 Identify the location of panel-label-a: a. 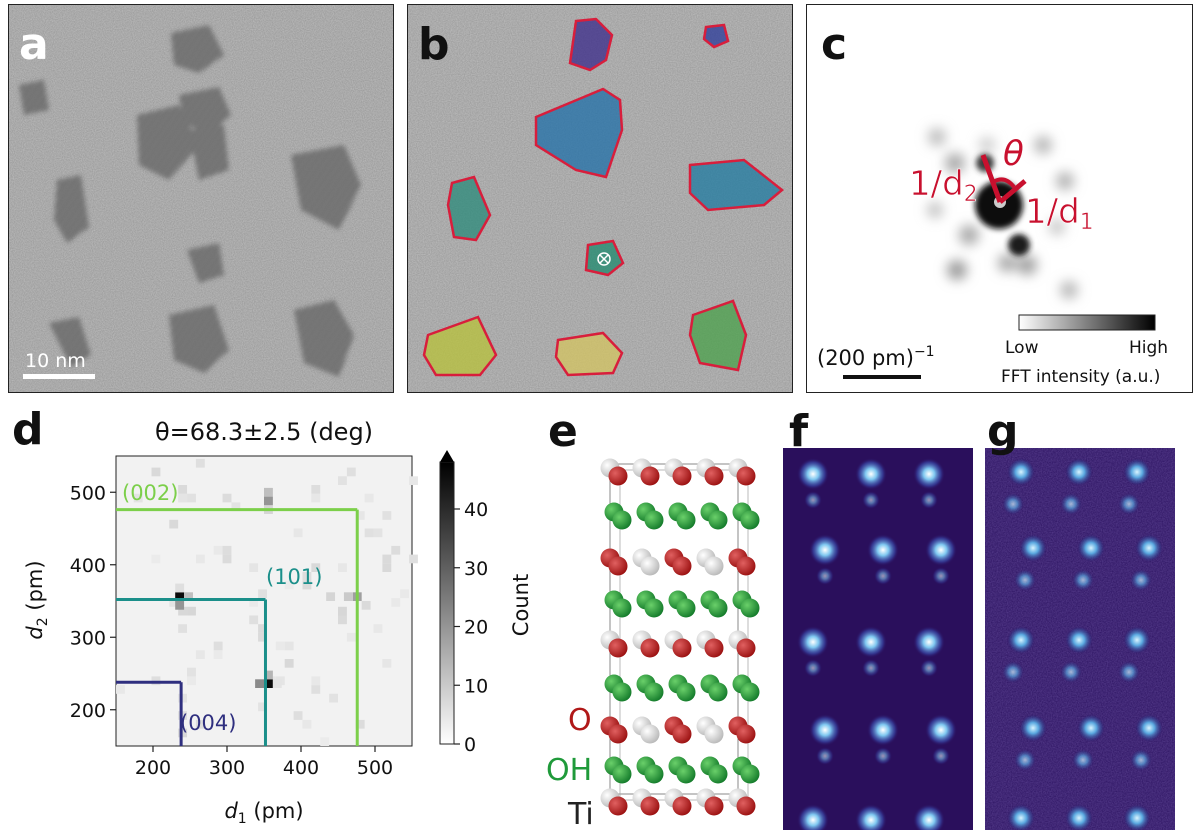
(34, 44).